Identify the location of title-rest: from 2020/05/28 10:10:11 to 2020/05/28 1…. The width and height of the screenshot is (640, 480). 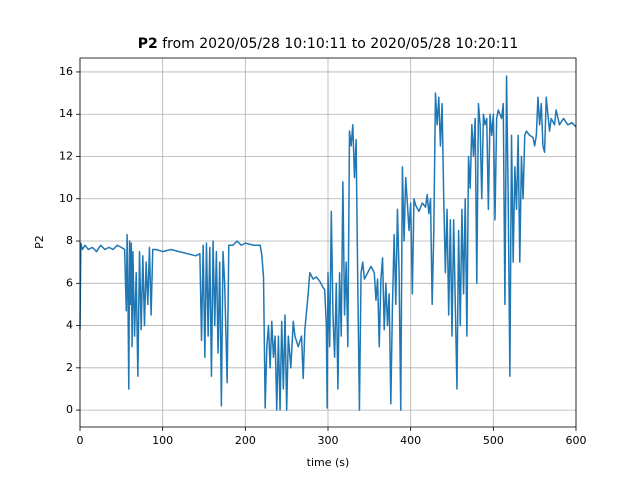
(340, 44).